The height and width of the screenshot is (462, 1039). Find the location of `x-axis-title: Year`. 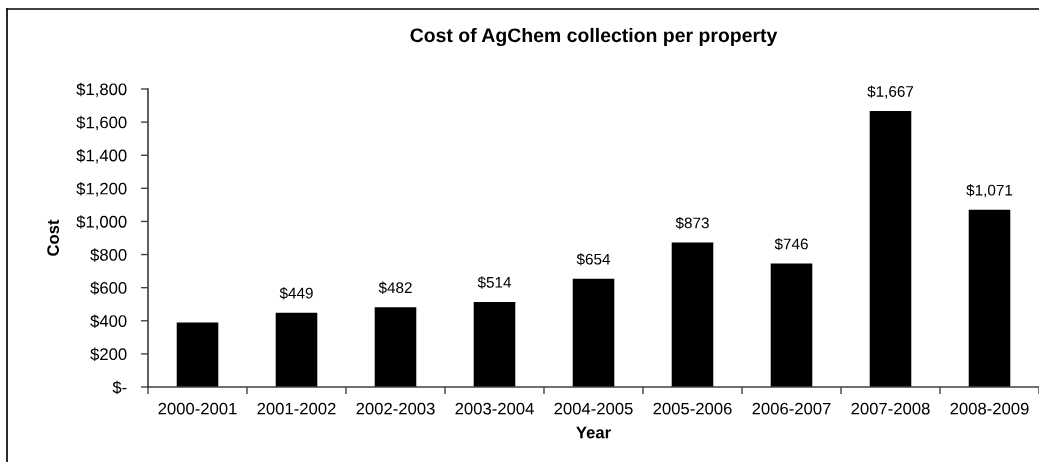

x-axis-title: Year is located at coordinates (593, 432).